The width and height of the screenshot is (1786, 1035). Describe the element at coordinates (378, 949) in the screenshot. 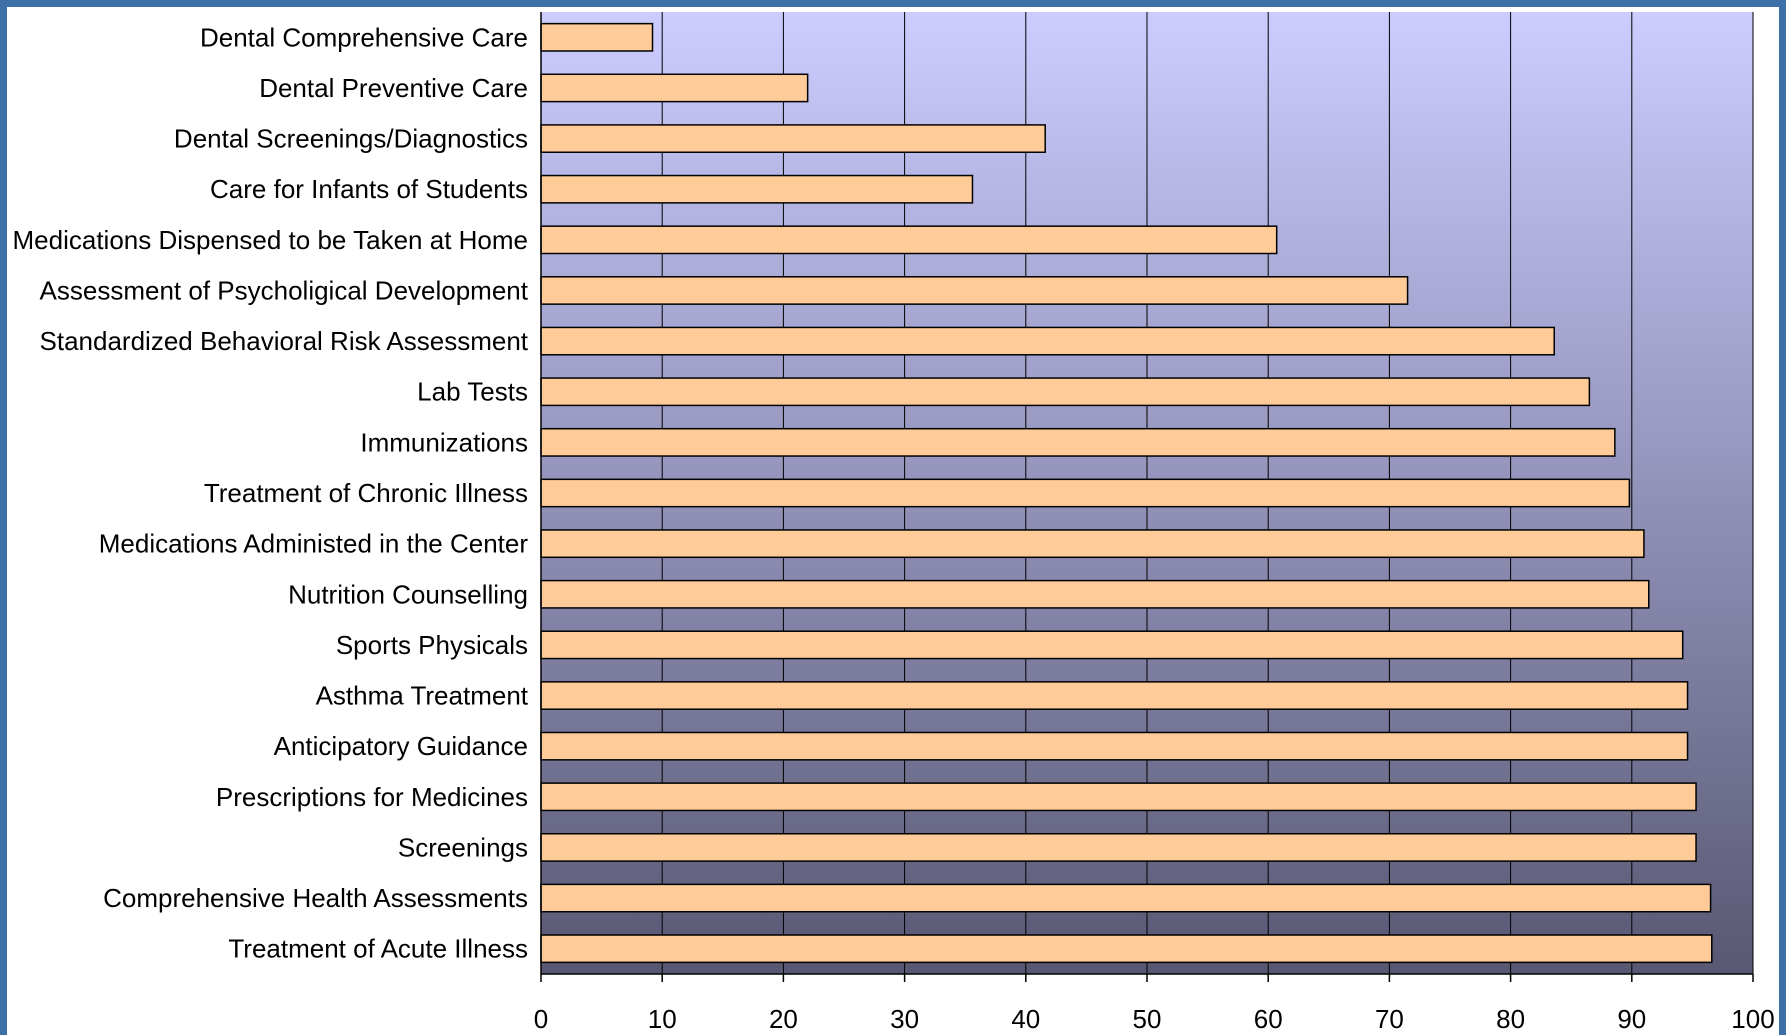

I see `category-label: Treatment of Acute Illness` at that location.